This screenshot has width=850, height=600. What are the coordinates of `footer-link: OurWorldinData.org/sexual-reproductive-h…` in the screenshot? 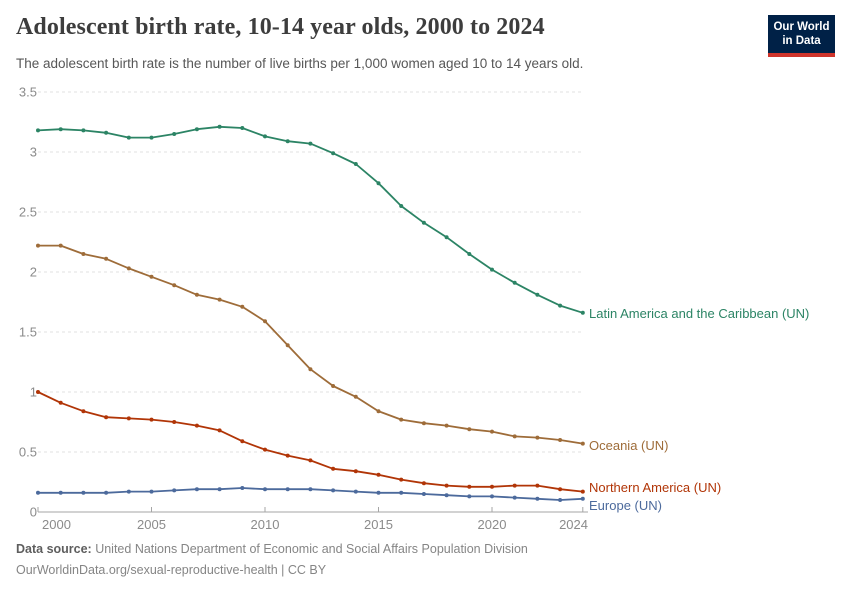 It's located at (147, 570).